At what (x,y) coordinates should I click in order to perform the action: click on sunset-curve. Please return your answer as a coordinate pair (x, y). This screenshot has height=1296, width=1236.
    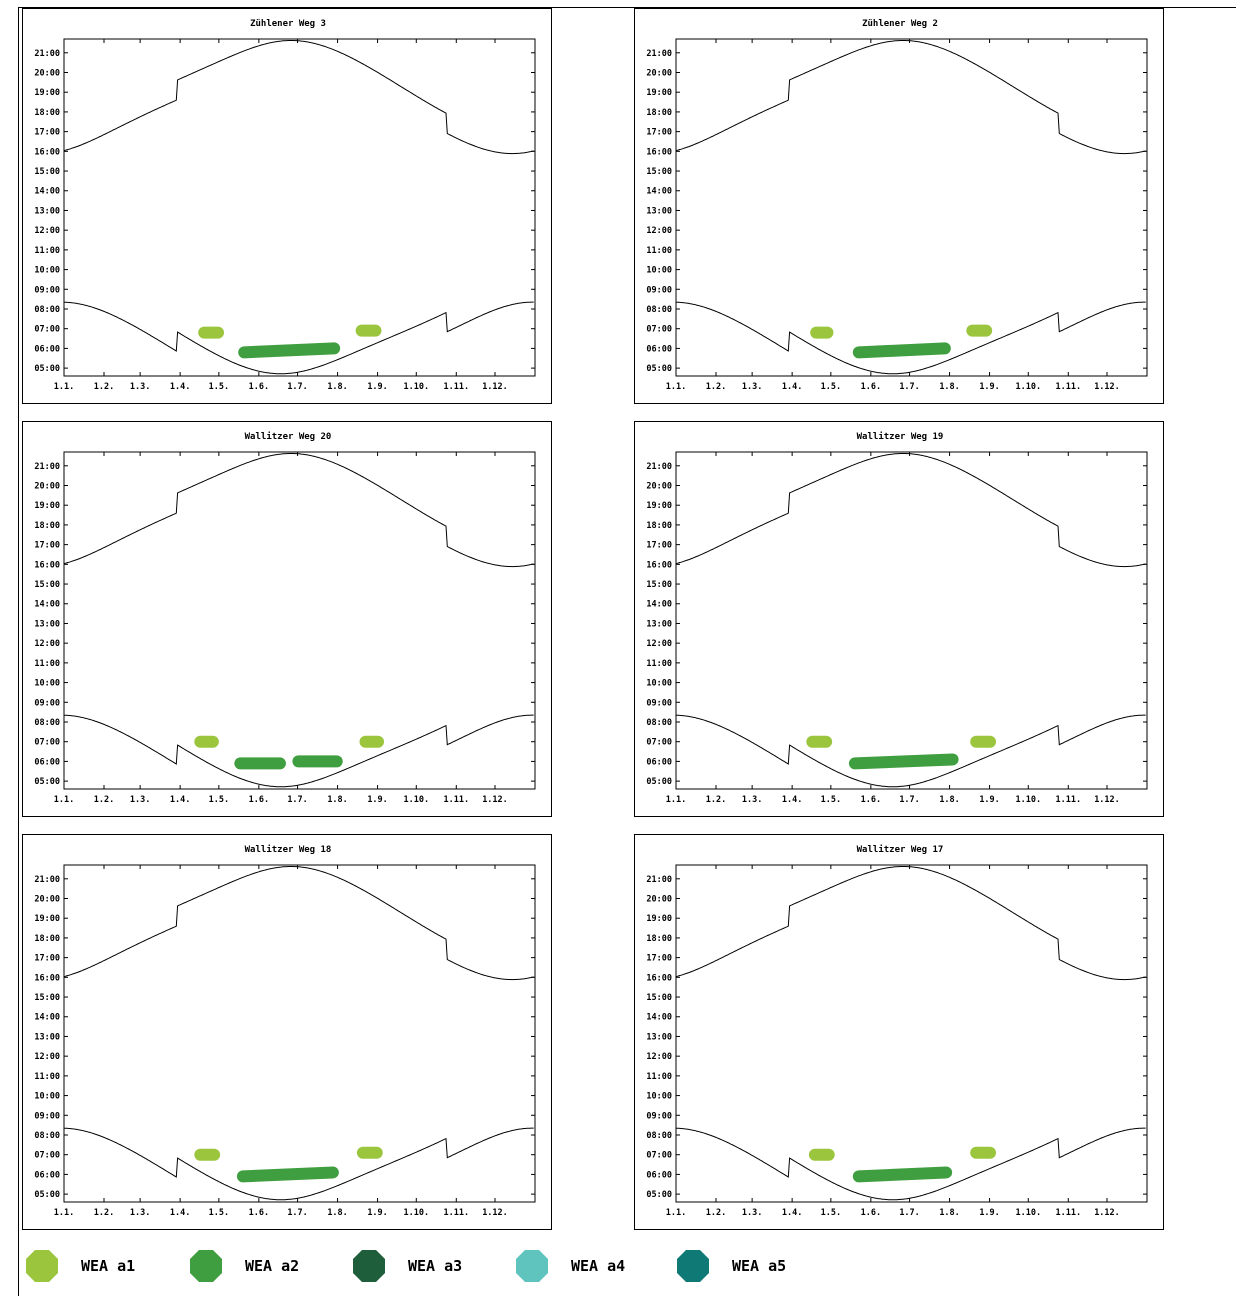
    Looking at the image, I should click on (299, 510).